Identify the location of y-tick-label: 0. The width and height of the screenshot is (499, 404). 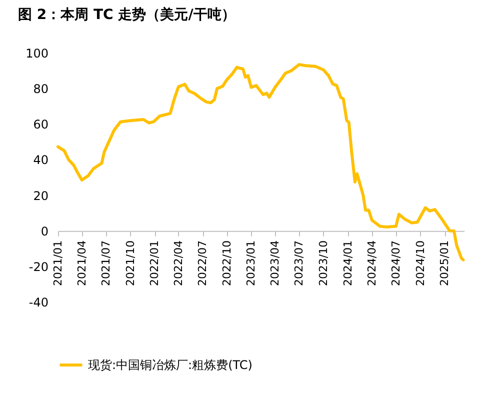
(44, 231).